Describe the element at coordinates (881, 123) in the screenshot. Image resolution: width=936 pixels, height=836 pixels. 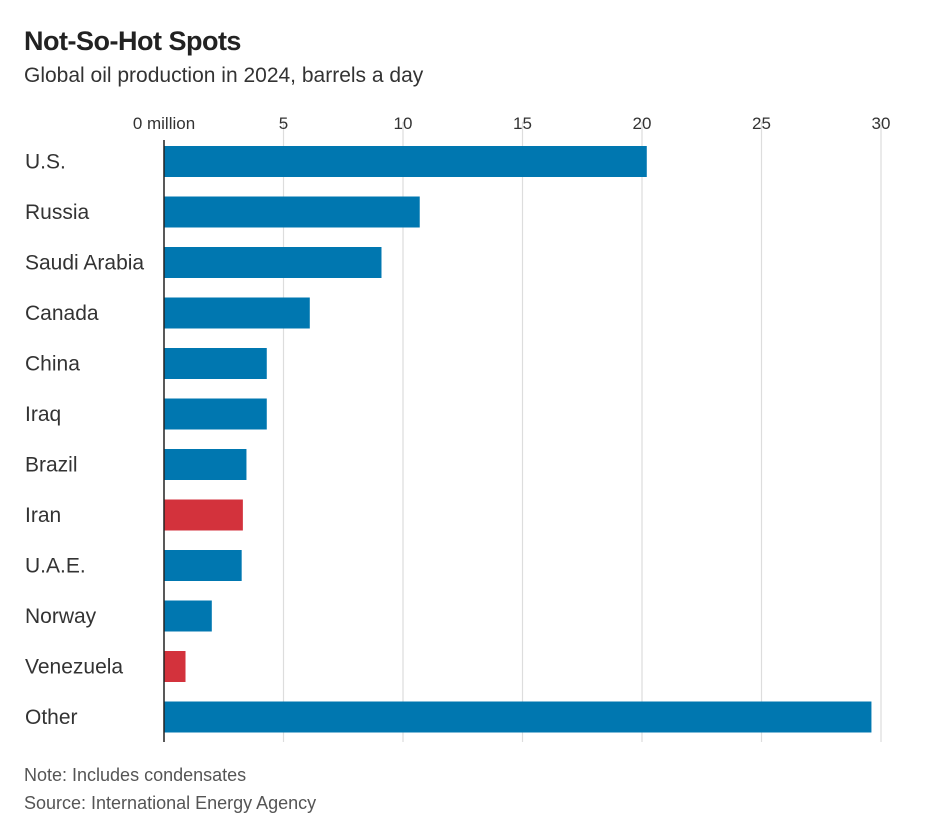
I see `x-tick-label: 30` at that location.